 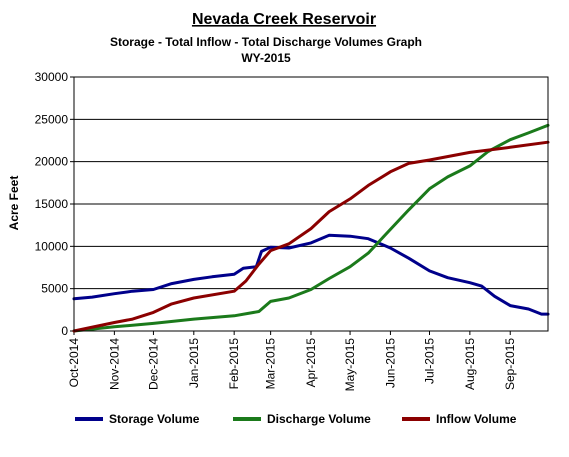 What do you see at coordinates (153, 364) in the screenshot?
I see `x-tick-label: Dec-2014` at bounding box center [153, 364].